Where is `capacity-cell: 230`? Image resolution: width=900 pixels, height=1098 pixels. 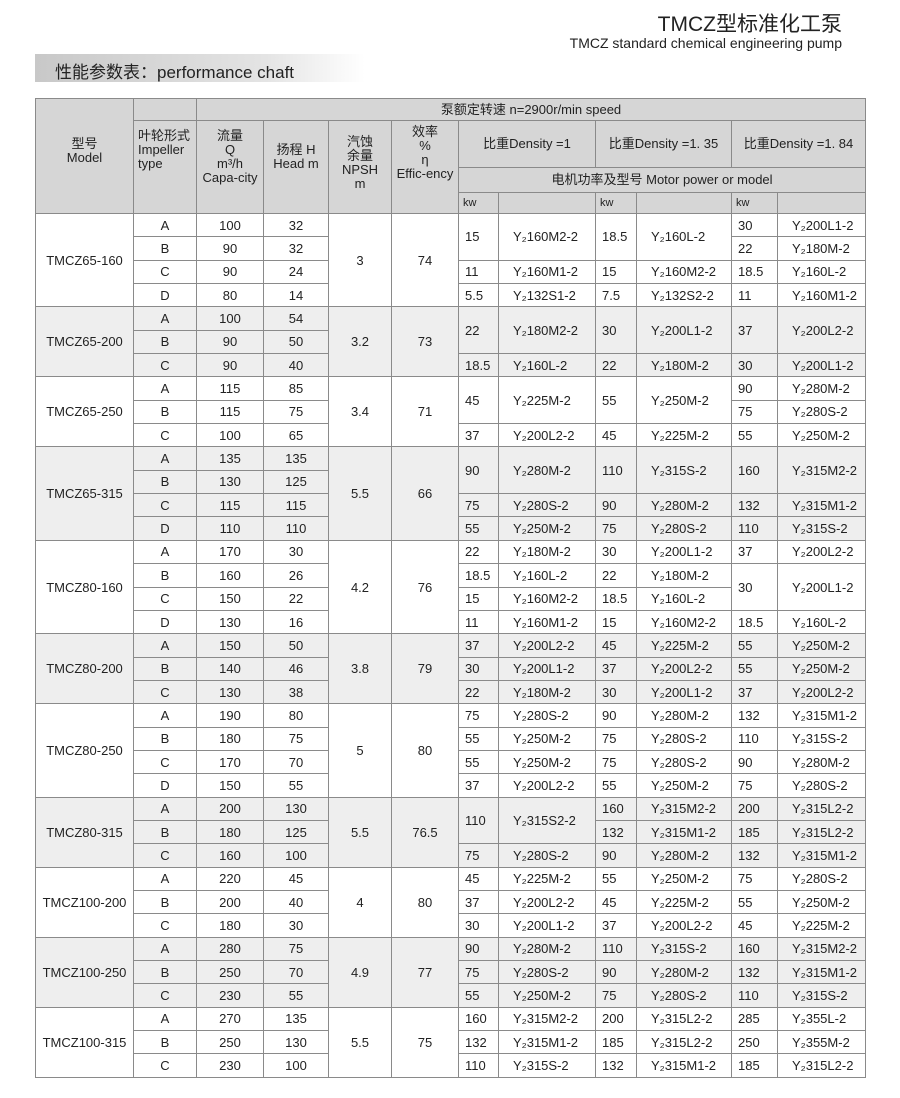 capacity-cell: 230 is located at coordinates (230, 995).